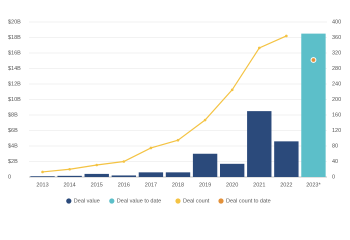 The height and width of the screenshot is (240, 350). I want to click on y2-tick-label: 240, so click(336, 84).